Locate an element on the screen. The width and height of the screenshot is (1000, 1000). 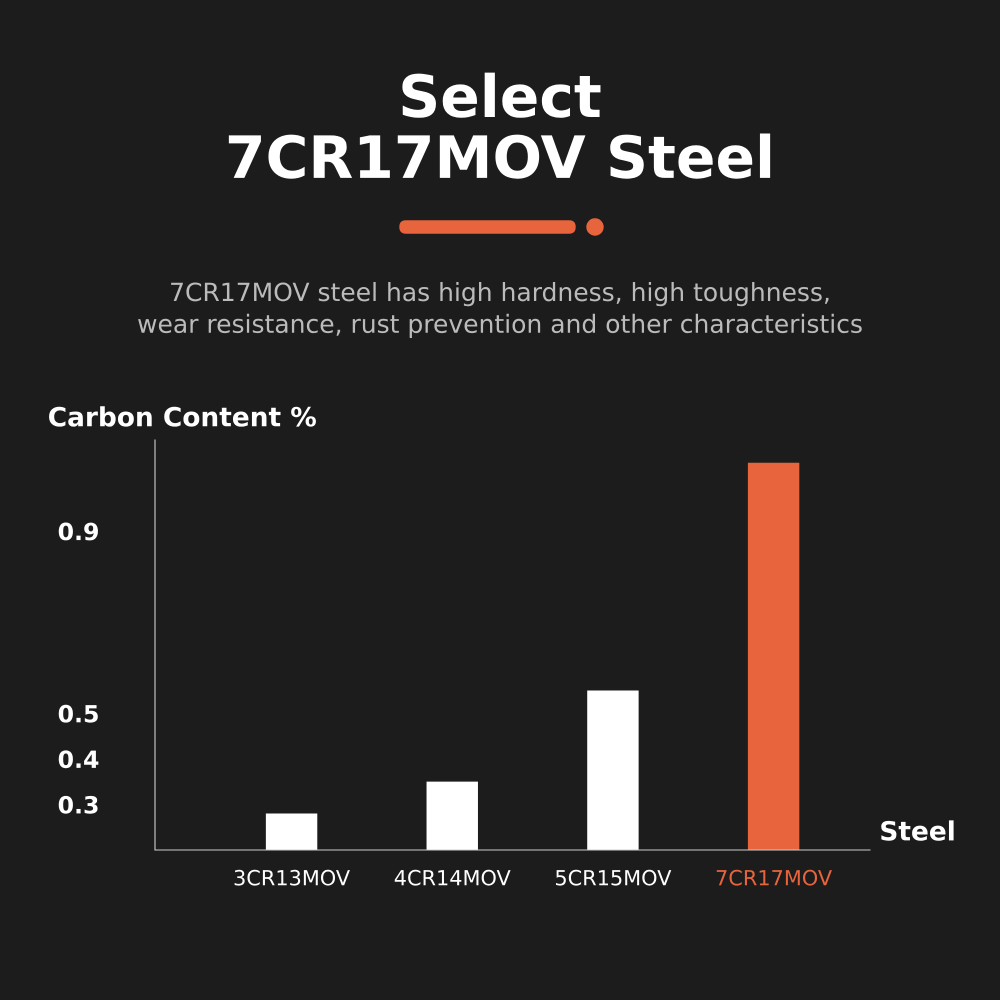
y-tick-label: 0.4 is located at coordinates (78, 759).